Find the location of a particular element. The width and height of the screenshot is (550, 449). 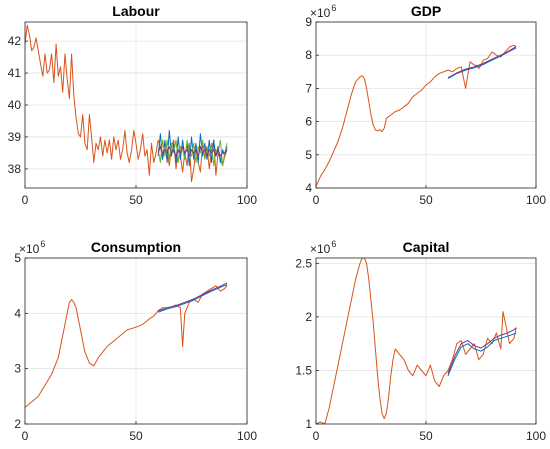

capital-xtick-label: 100 is located at coordinates (536, 436).